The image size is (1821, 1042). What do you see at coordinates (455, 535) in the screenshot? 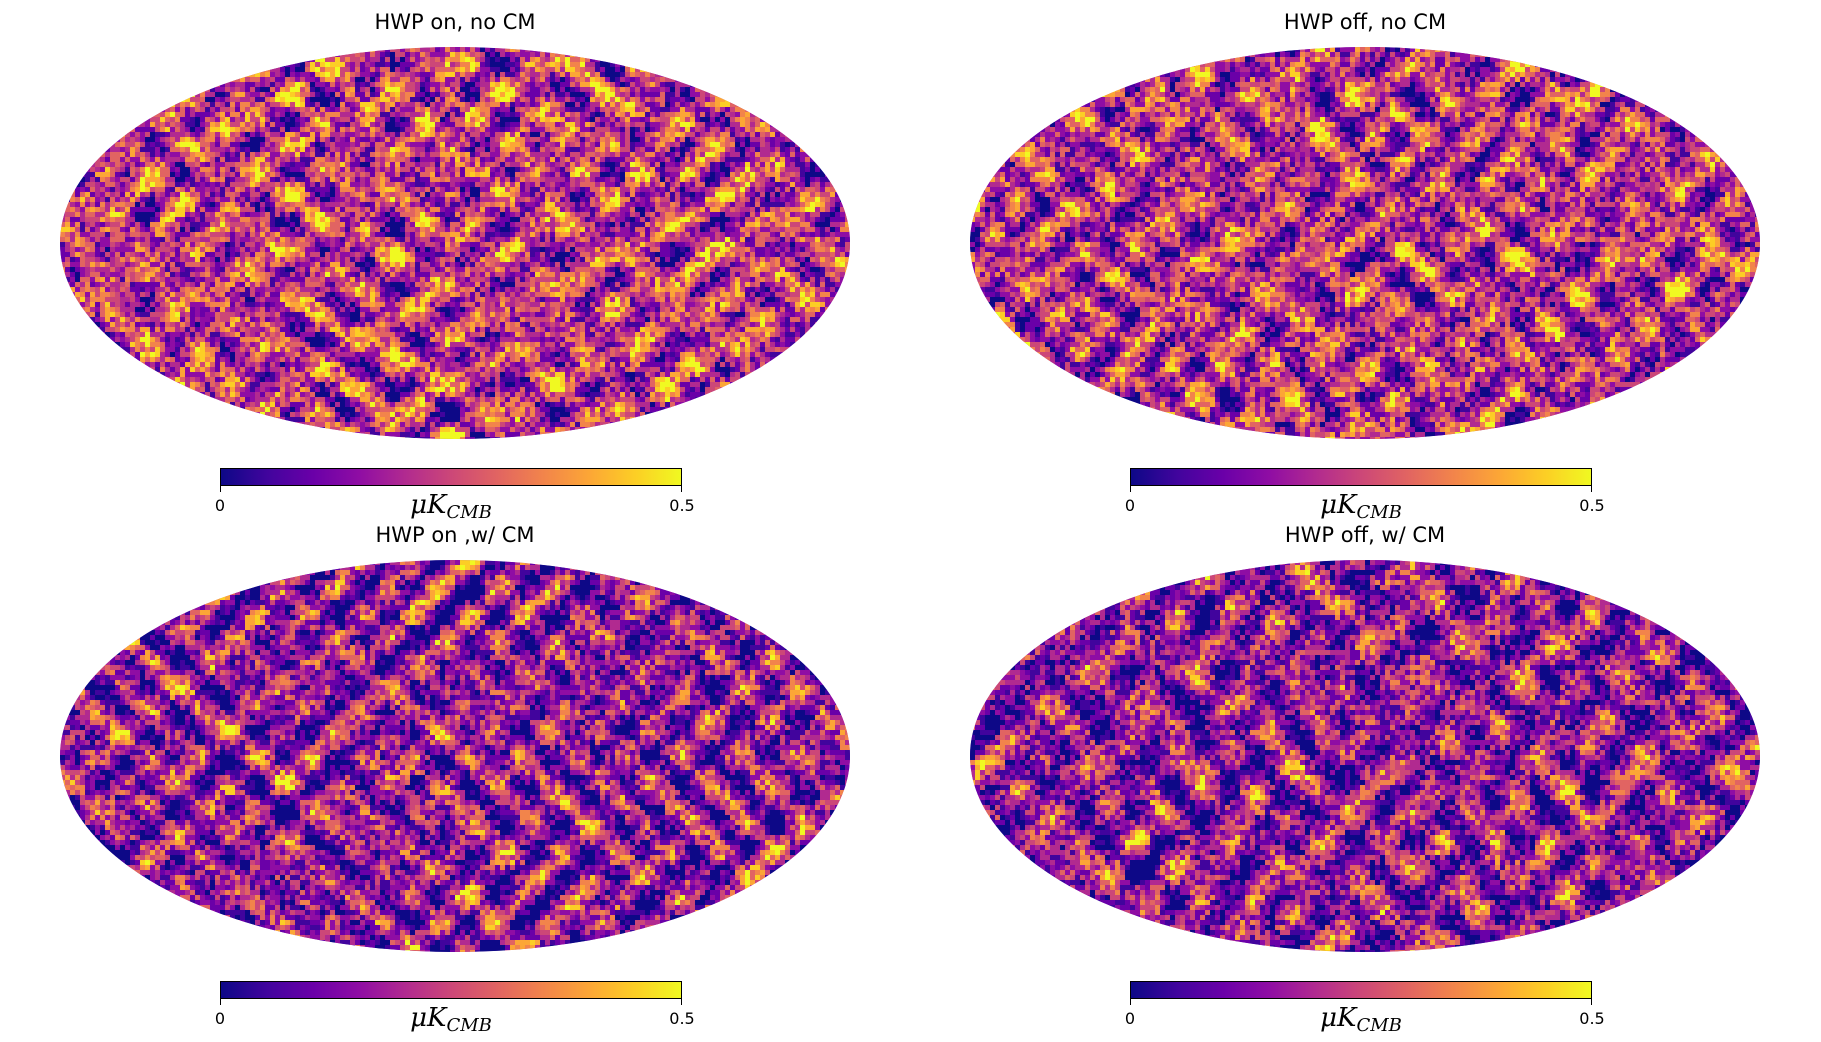
I see `panel-title: HWP on ,w/ CM` at bounding box center [455, 535].